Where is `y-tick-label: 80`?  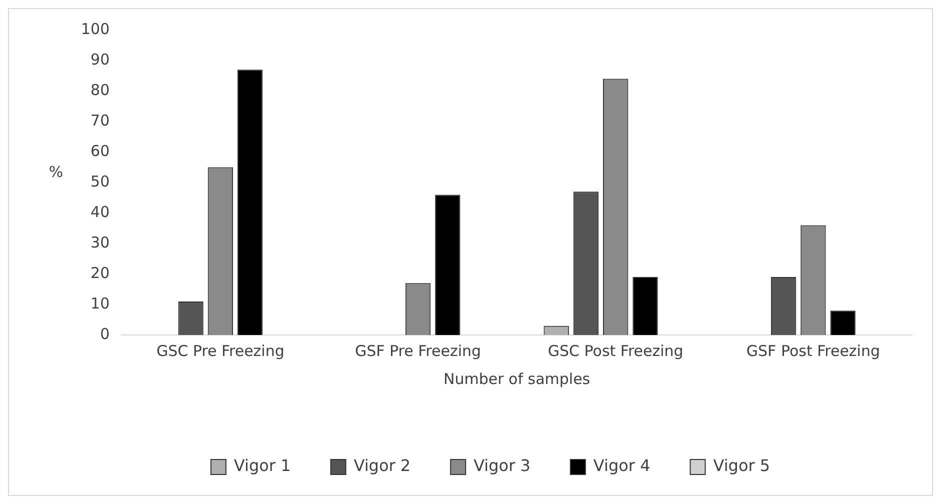
y-tick-label: 80 is located at coordinates (100, 89).